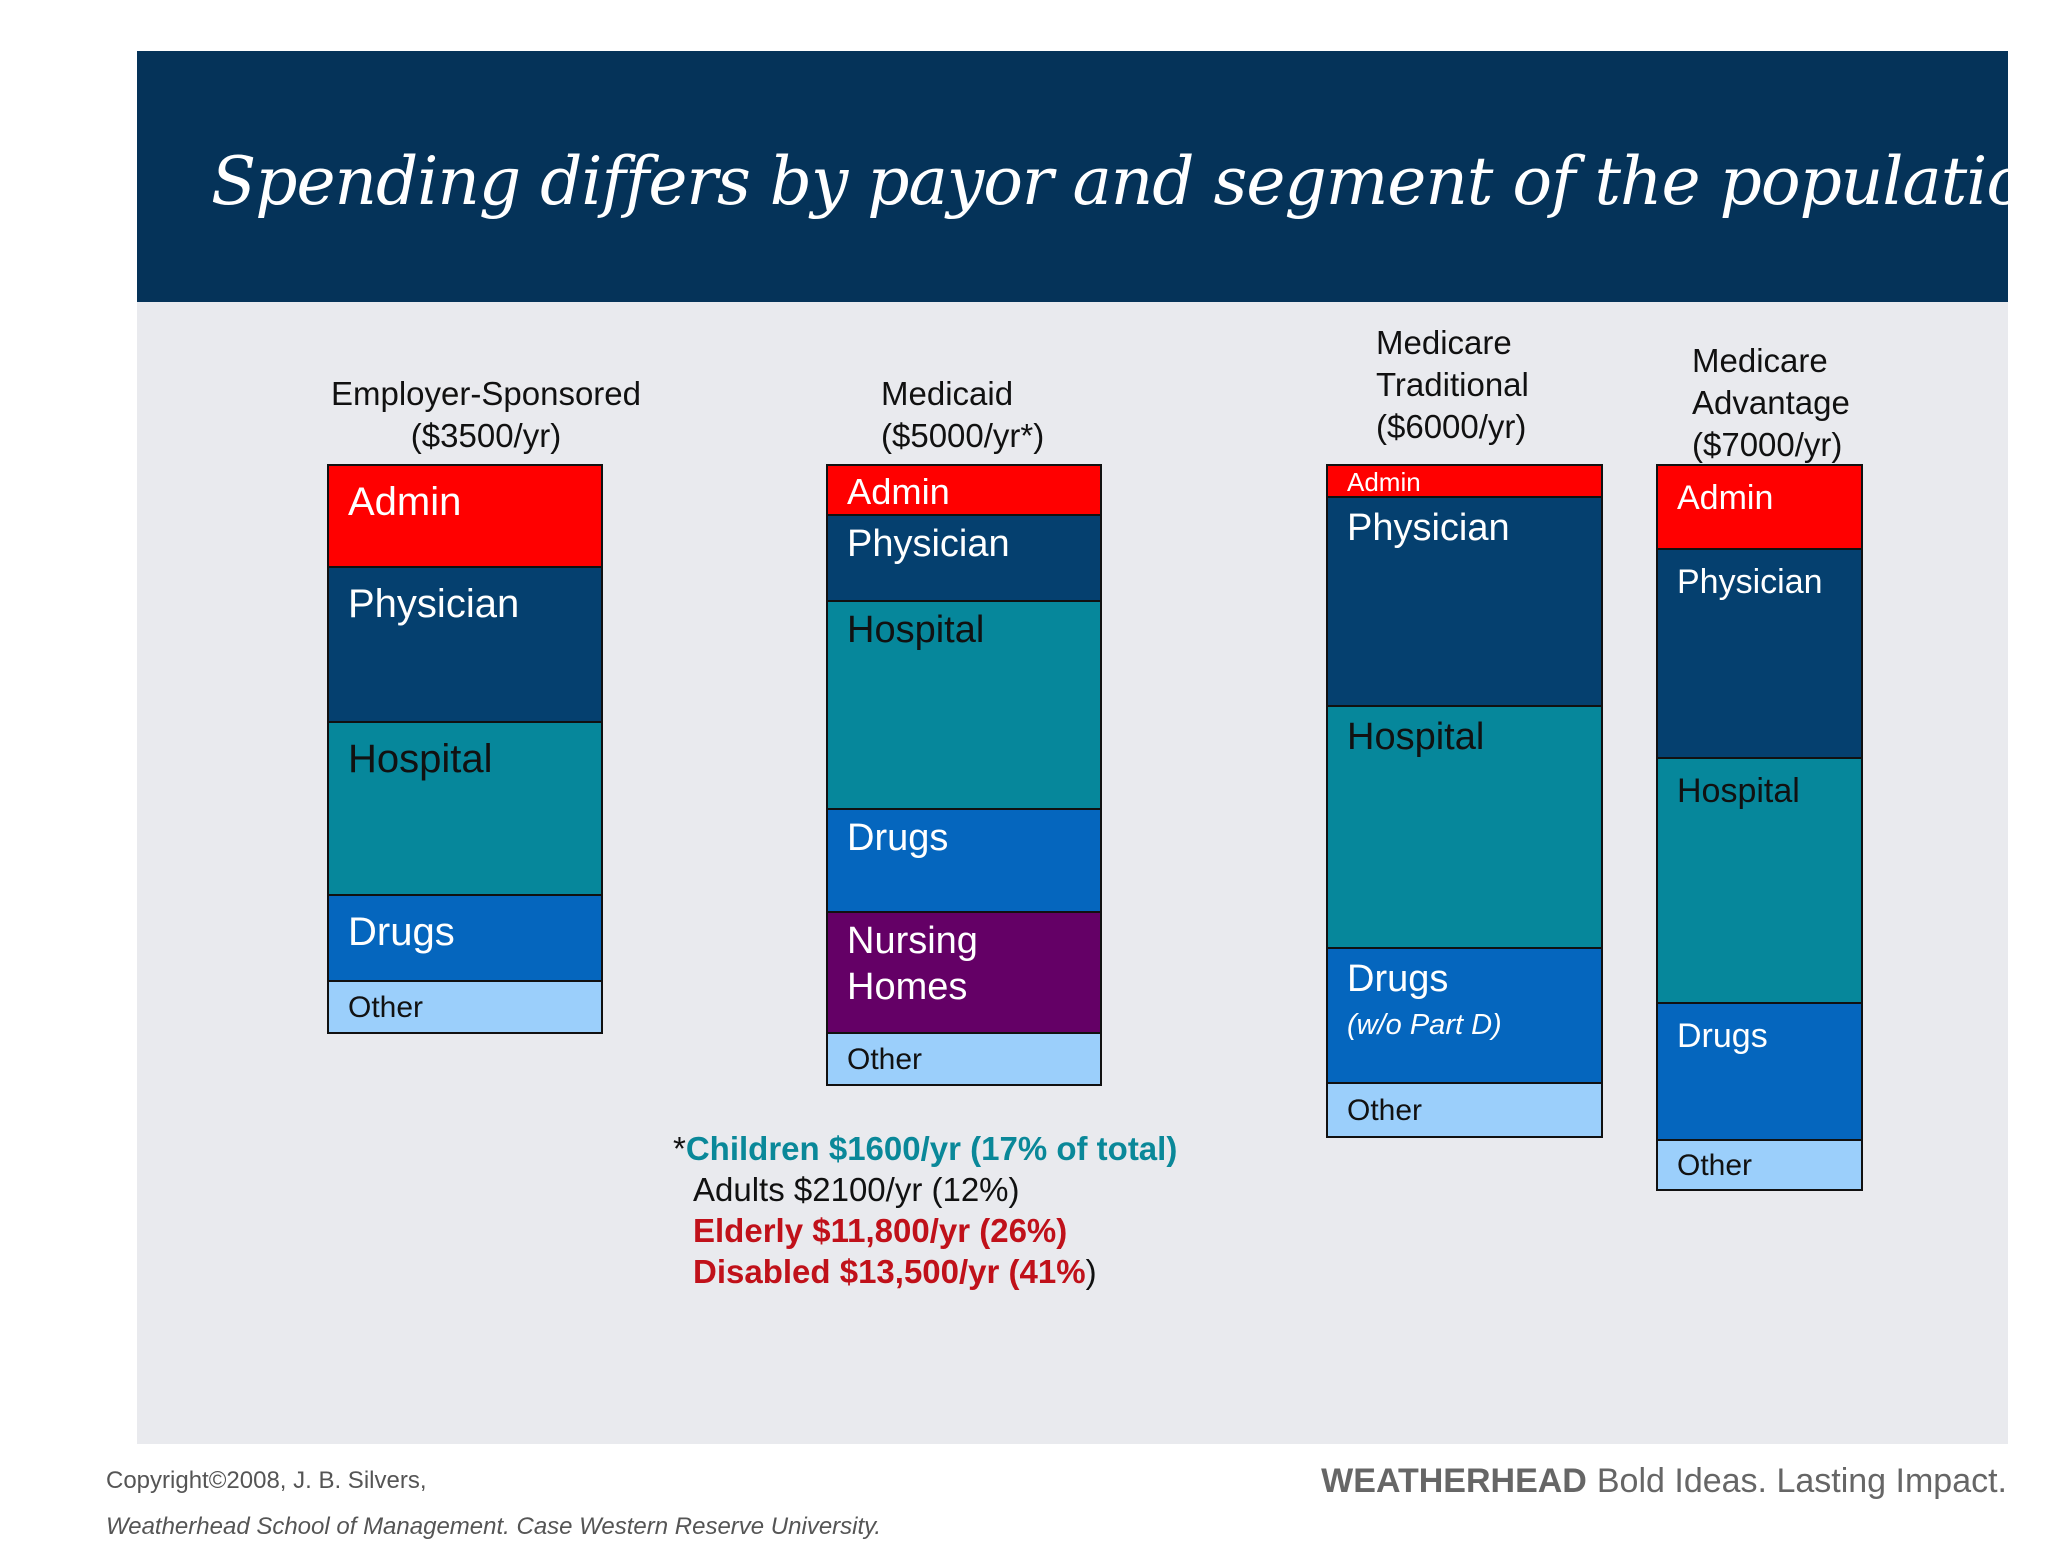 The width and height of the screenshot is (2048, 1550). What do you see at coordinates (947, 393) in the screenshot?
I see `stack-title-line: Medicaid` at bounding box center [947, 393].